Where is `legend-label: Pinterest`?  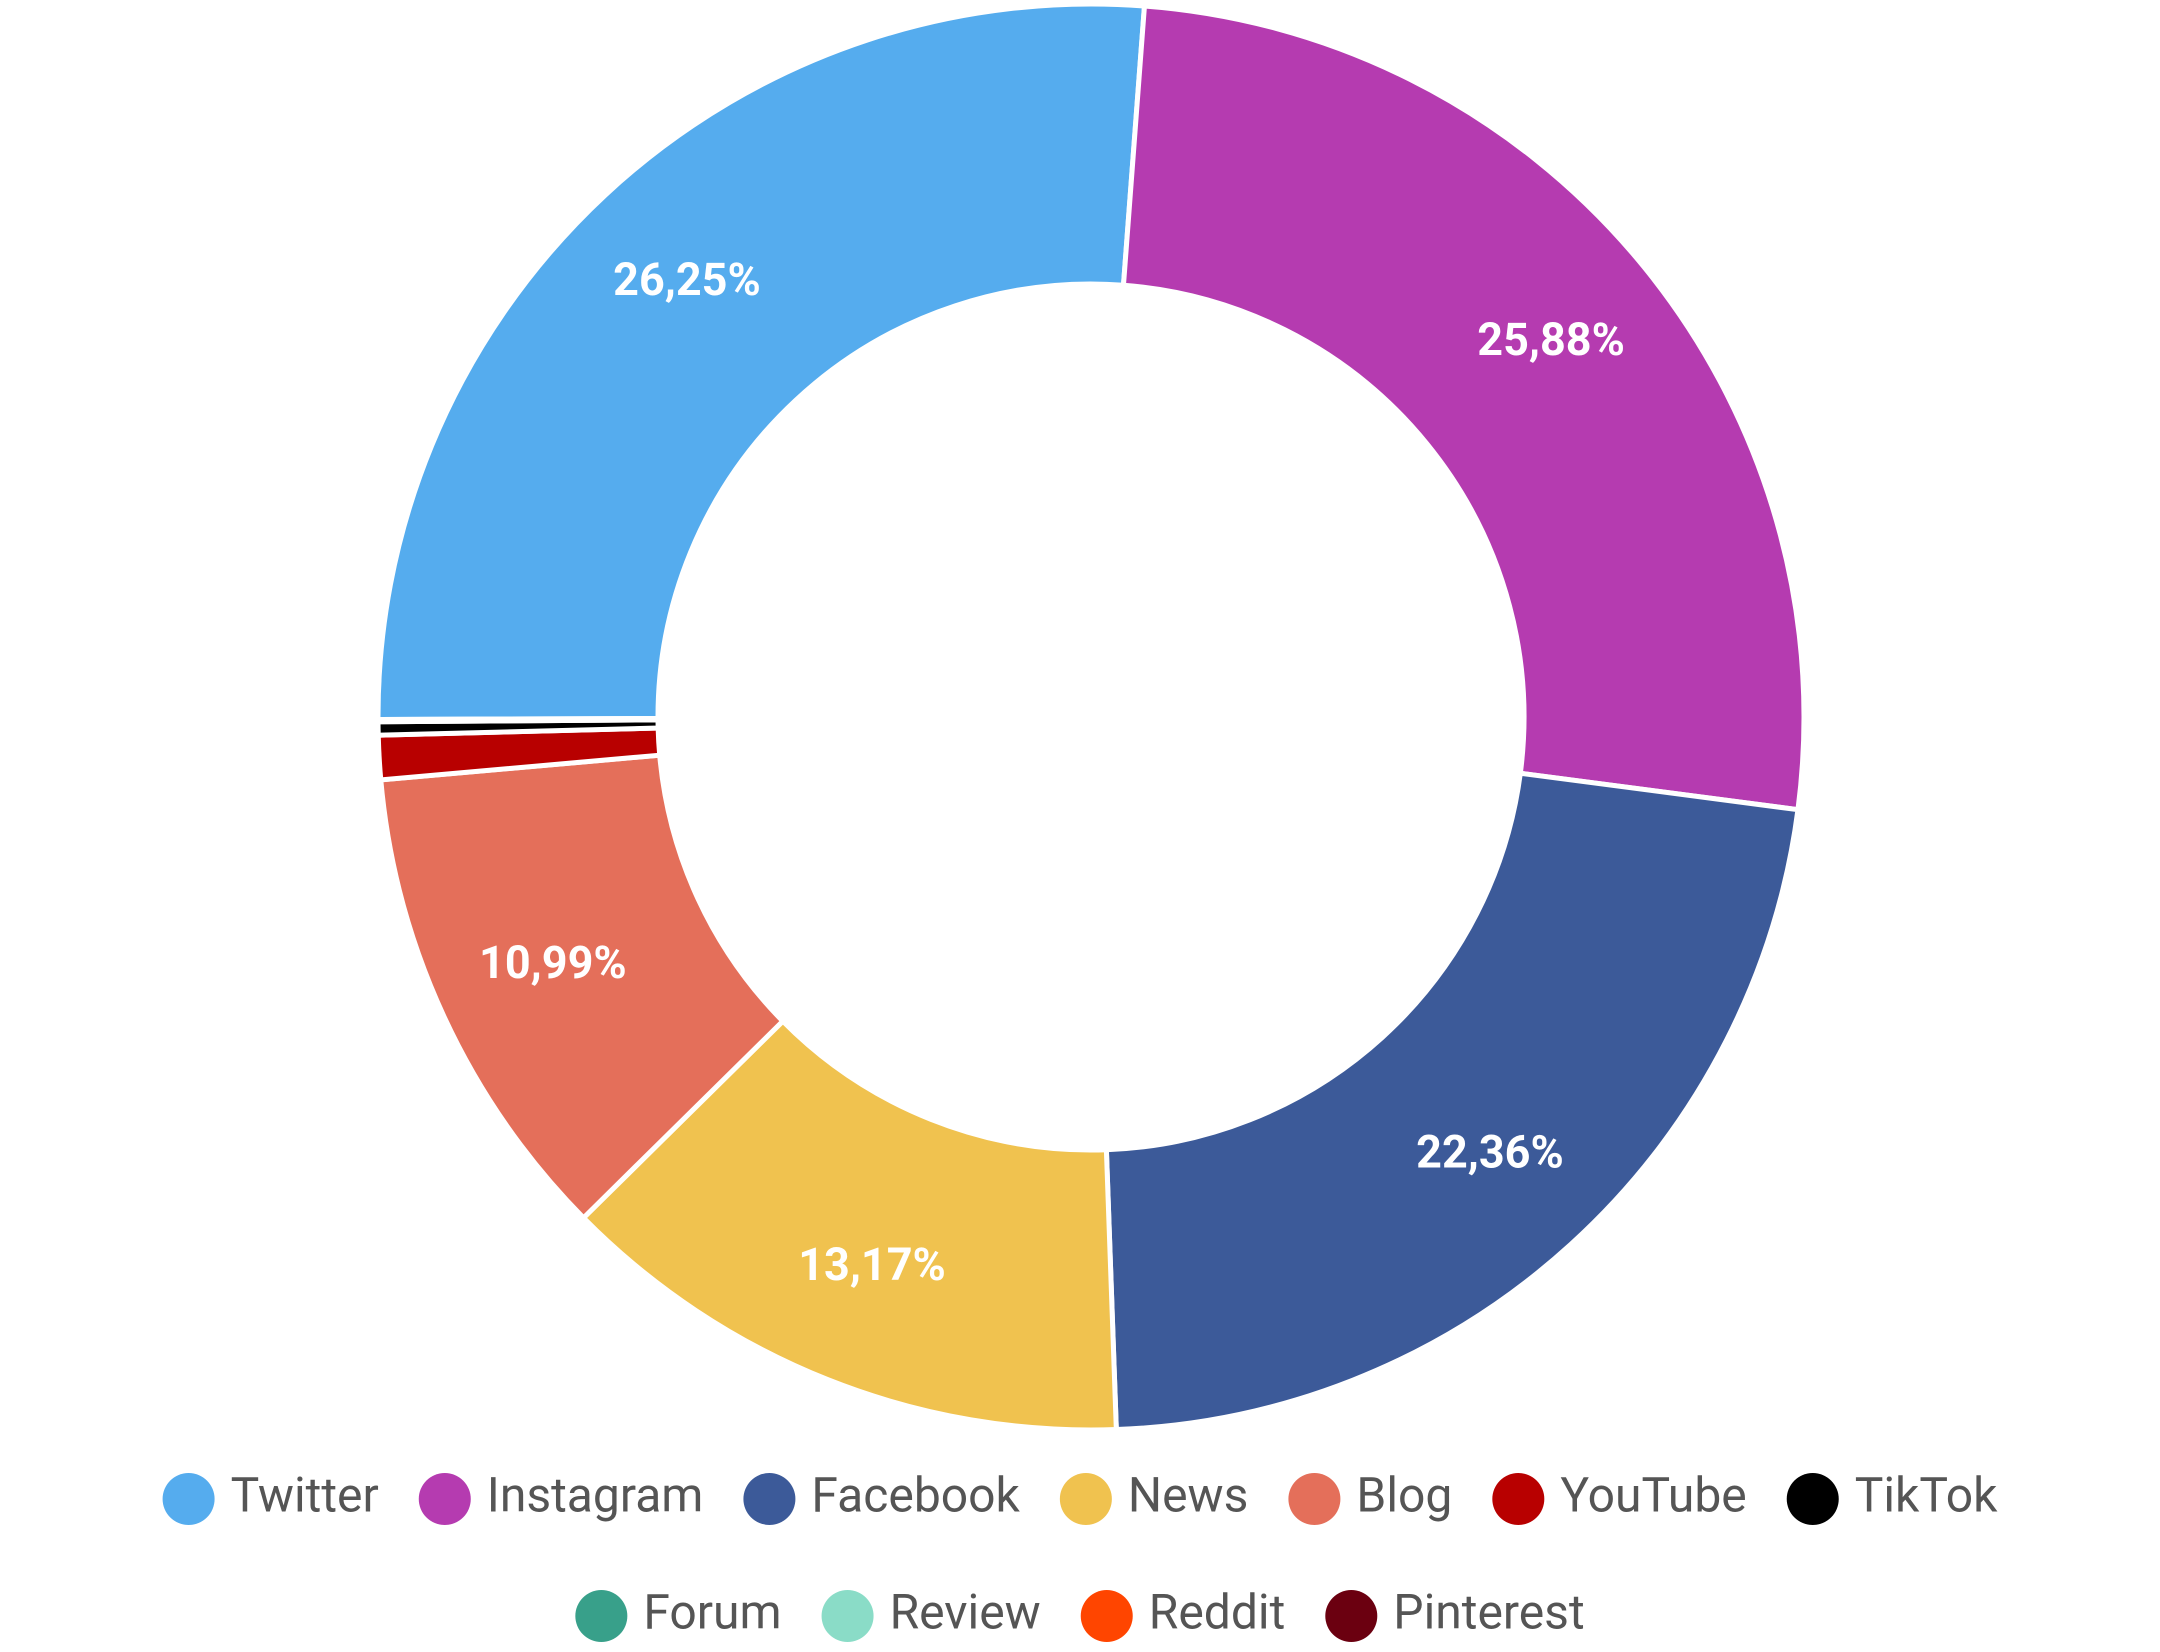
legend-label: Pinterest is located at coordinates (1488, 1612).